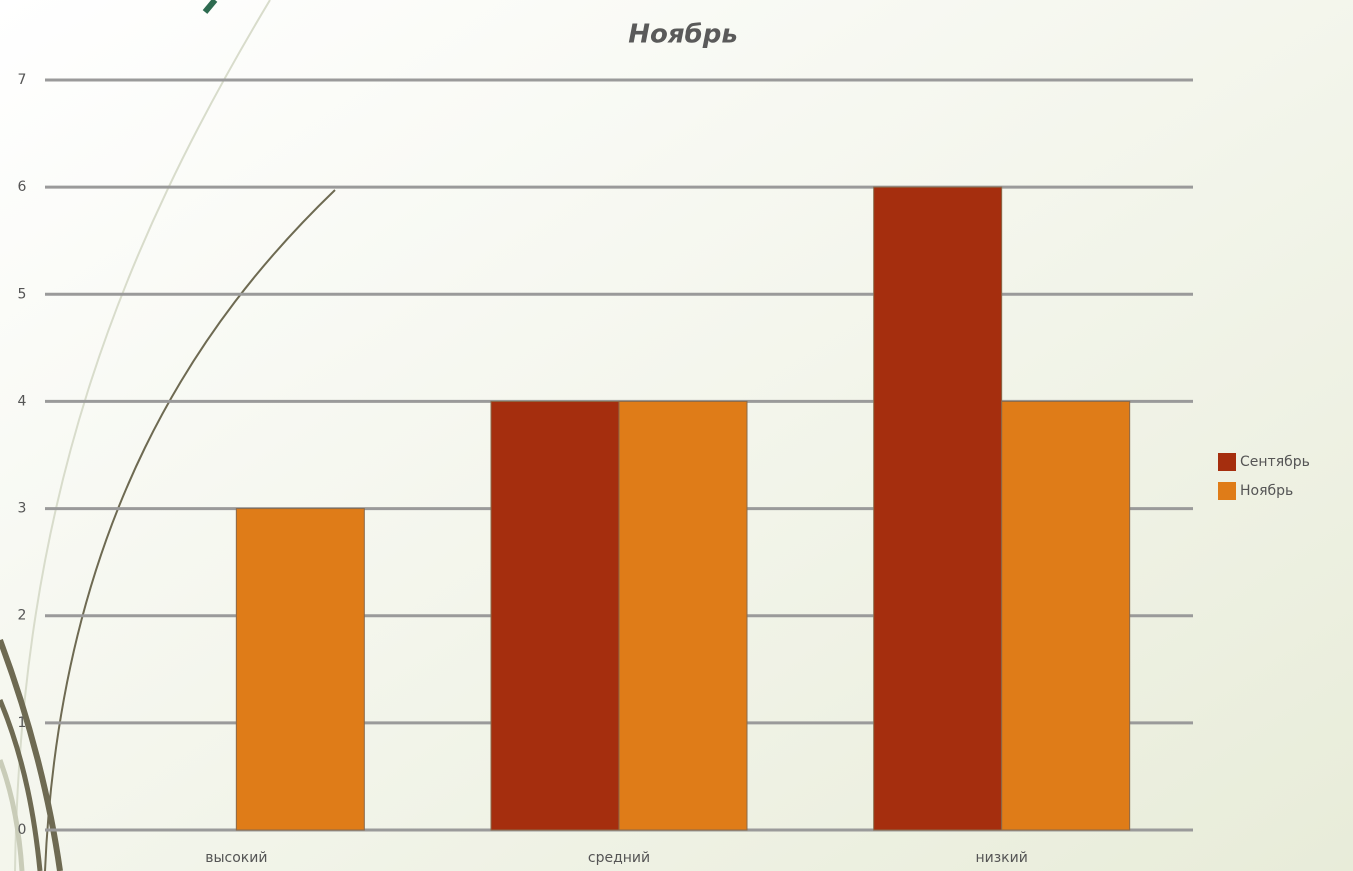  I want to click on y-tick-label: 0, so click(22, 830).